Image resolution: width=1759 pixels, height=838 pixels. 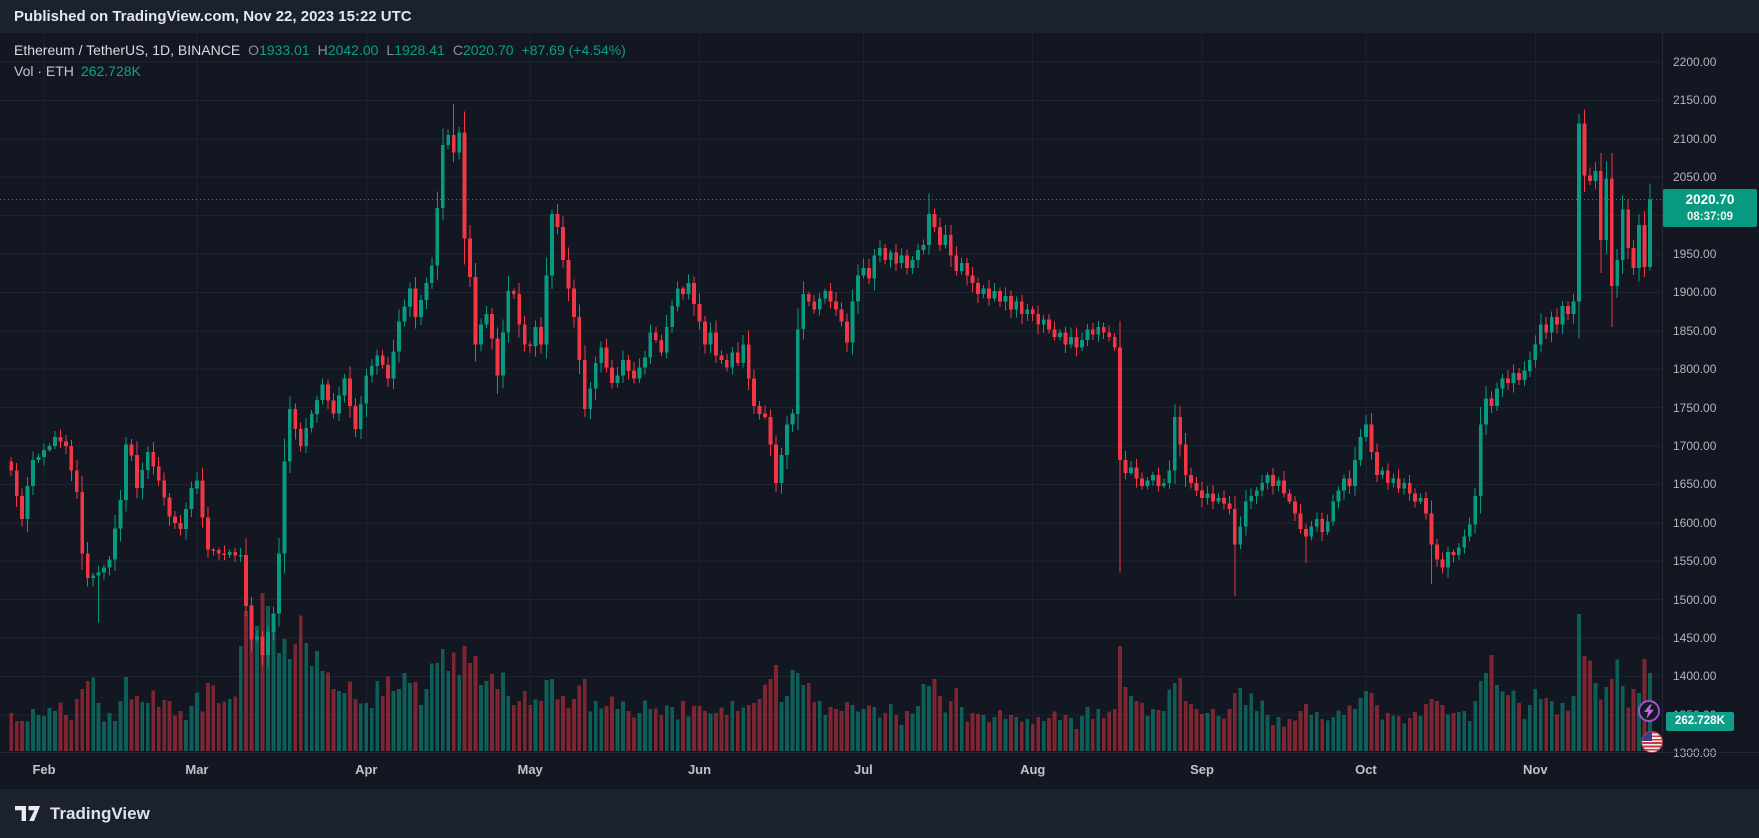 I want to click on time-tick-label: Nov, so click(x=1535, y=769).